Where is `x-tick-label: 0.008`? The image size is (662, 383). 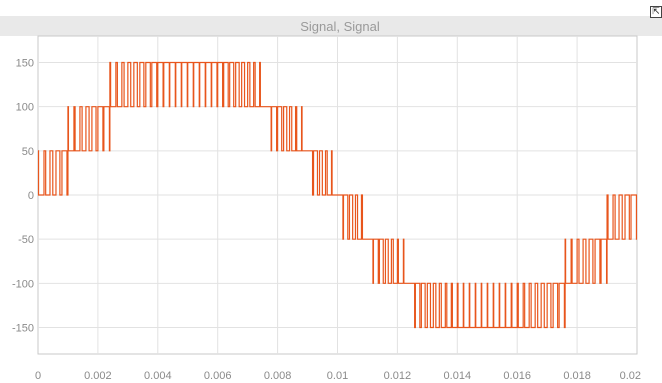 x-tick-label: 0.008 is located at coordinates (278, 376).